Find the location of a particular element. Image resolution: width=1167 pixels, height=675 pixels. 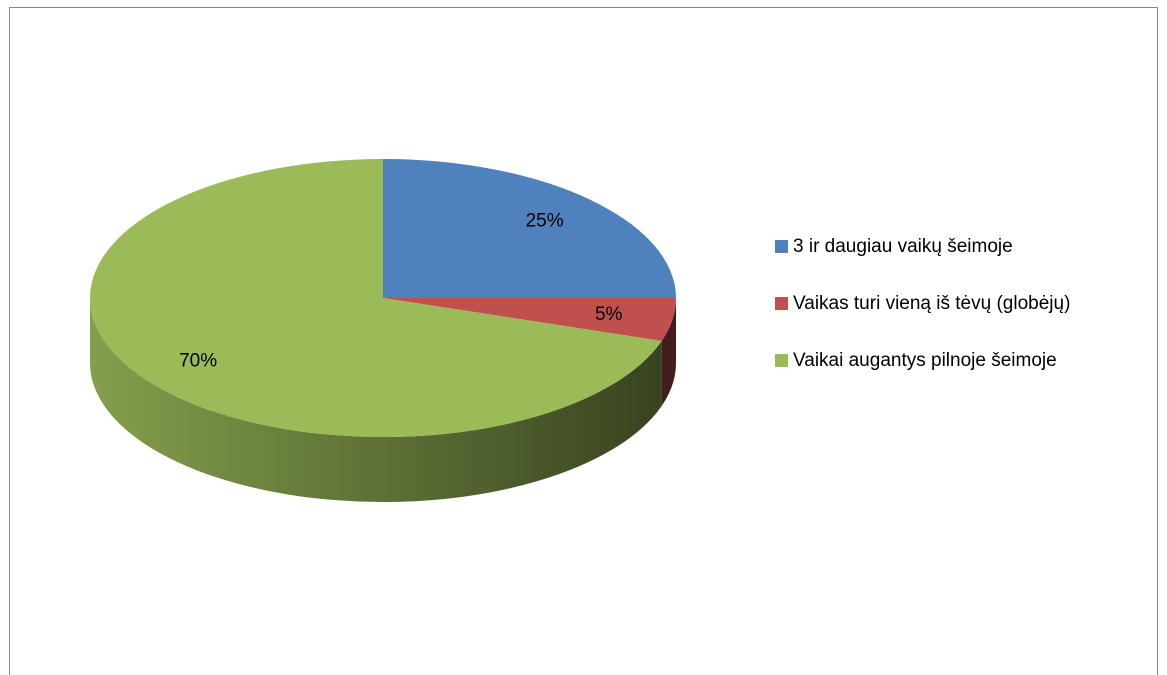

legend-label: 3 ir daugiau vaikų šeimoje is located at coordinates (903, 246).